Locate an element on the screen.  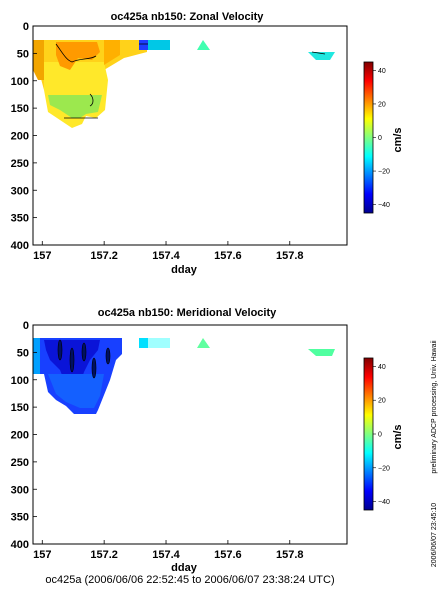
meridional-colorbar-ticks: 40 20 0 −20 −40 is located at coordinates (381, 435).